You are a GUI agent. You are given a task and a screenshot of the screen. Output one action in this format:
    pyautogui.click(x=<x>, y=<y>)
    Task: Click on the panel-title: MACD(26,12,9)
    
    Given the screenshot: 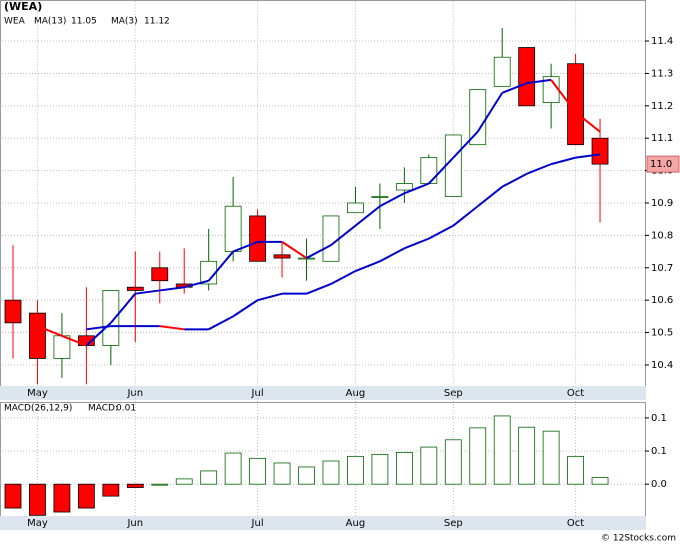 What is the action you would take?
    pyautogui.click(x=38, y=409)
    